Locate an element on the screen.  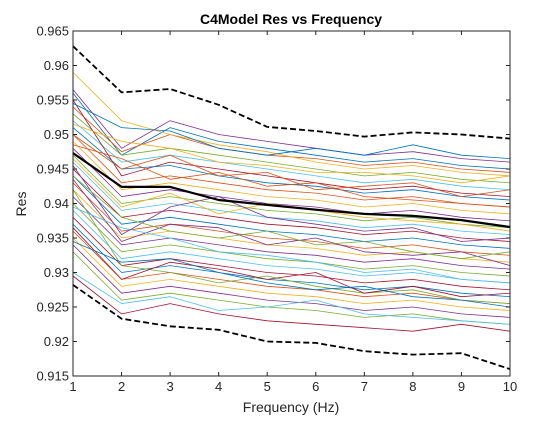
x-tick-label: 3 is located at coordinates (169, 386).